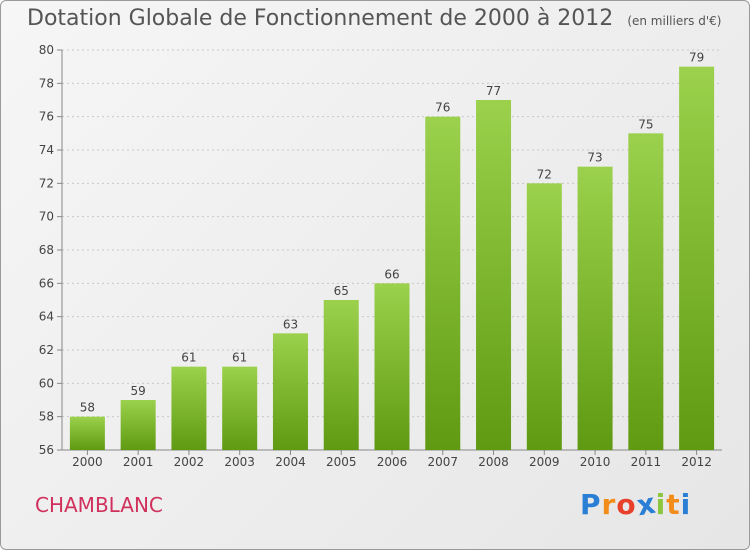 This screenshot has height=550, width=750. What do you see at coordinates (696, 462) in the screenshot?
I see `x-tick-label-2012: 2012` at bounding box center [696, 462].